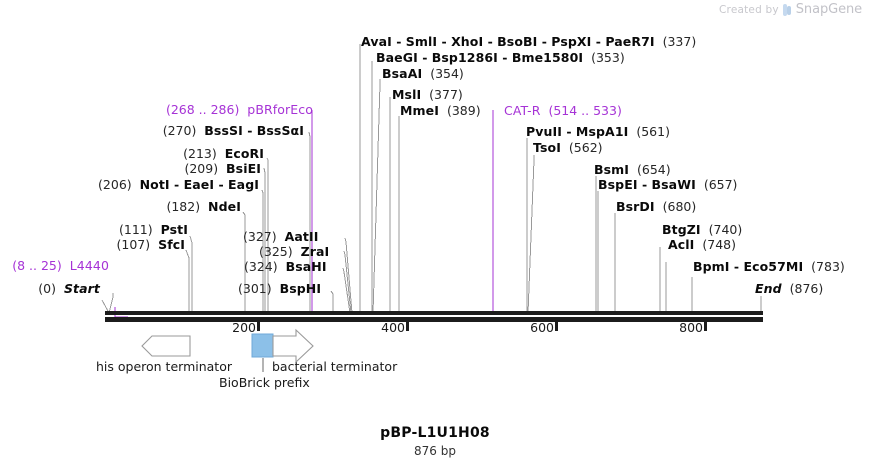 This screenshot has height=464, width=870. What do you see at coordinates (244, 153) in the screenshot?
I see `enzyme-name: EcoRI` at bounding box center [244, 153].